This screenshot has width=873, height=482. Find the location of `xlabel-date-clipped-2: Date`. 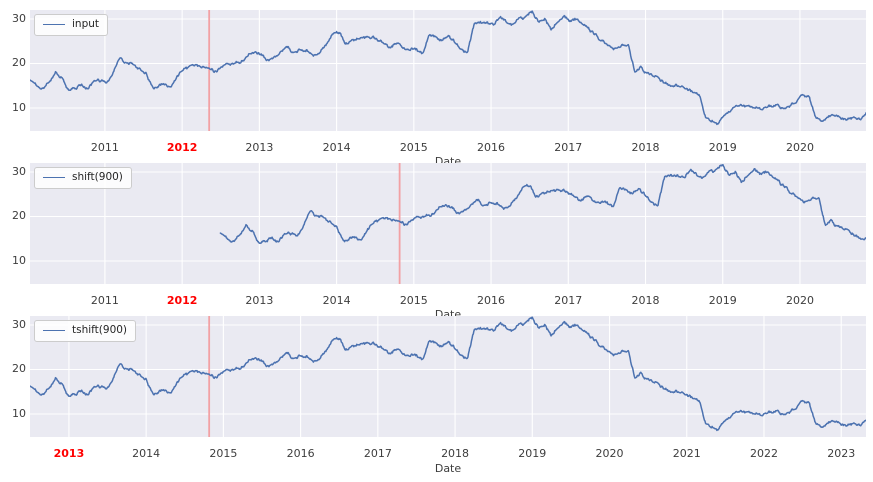

xlabel-date-clipped-2: Date is located at coordinates (448, 312).